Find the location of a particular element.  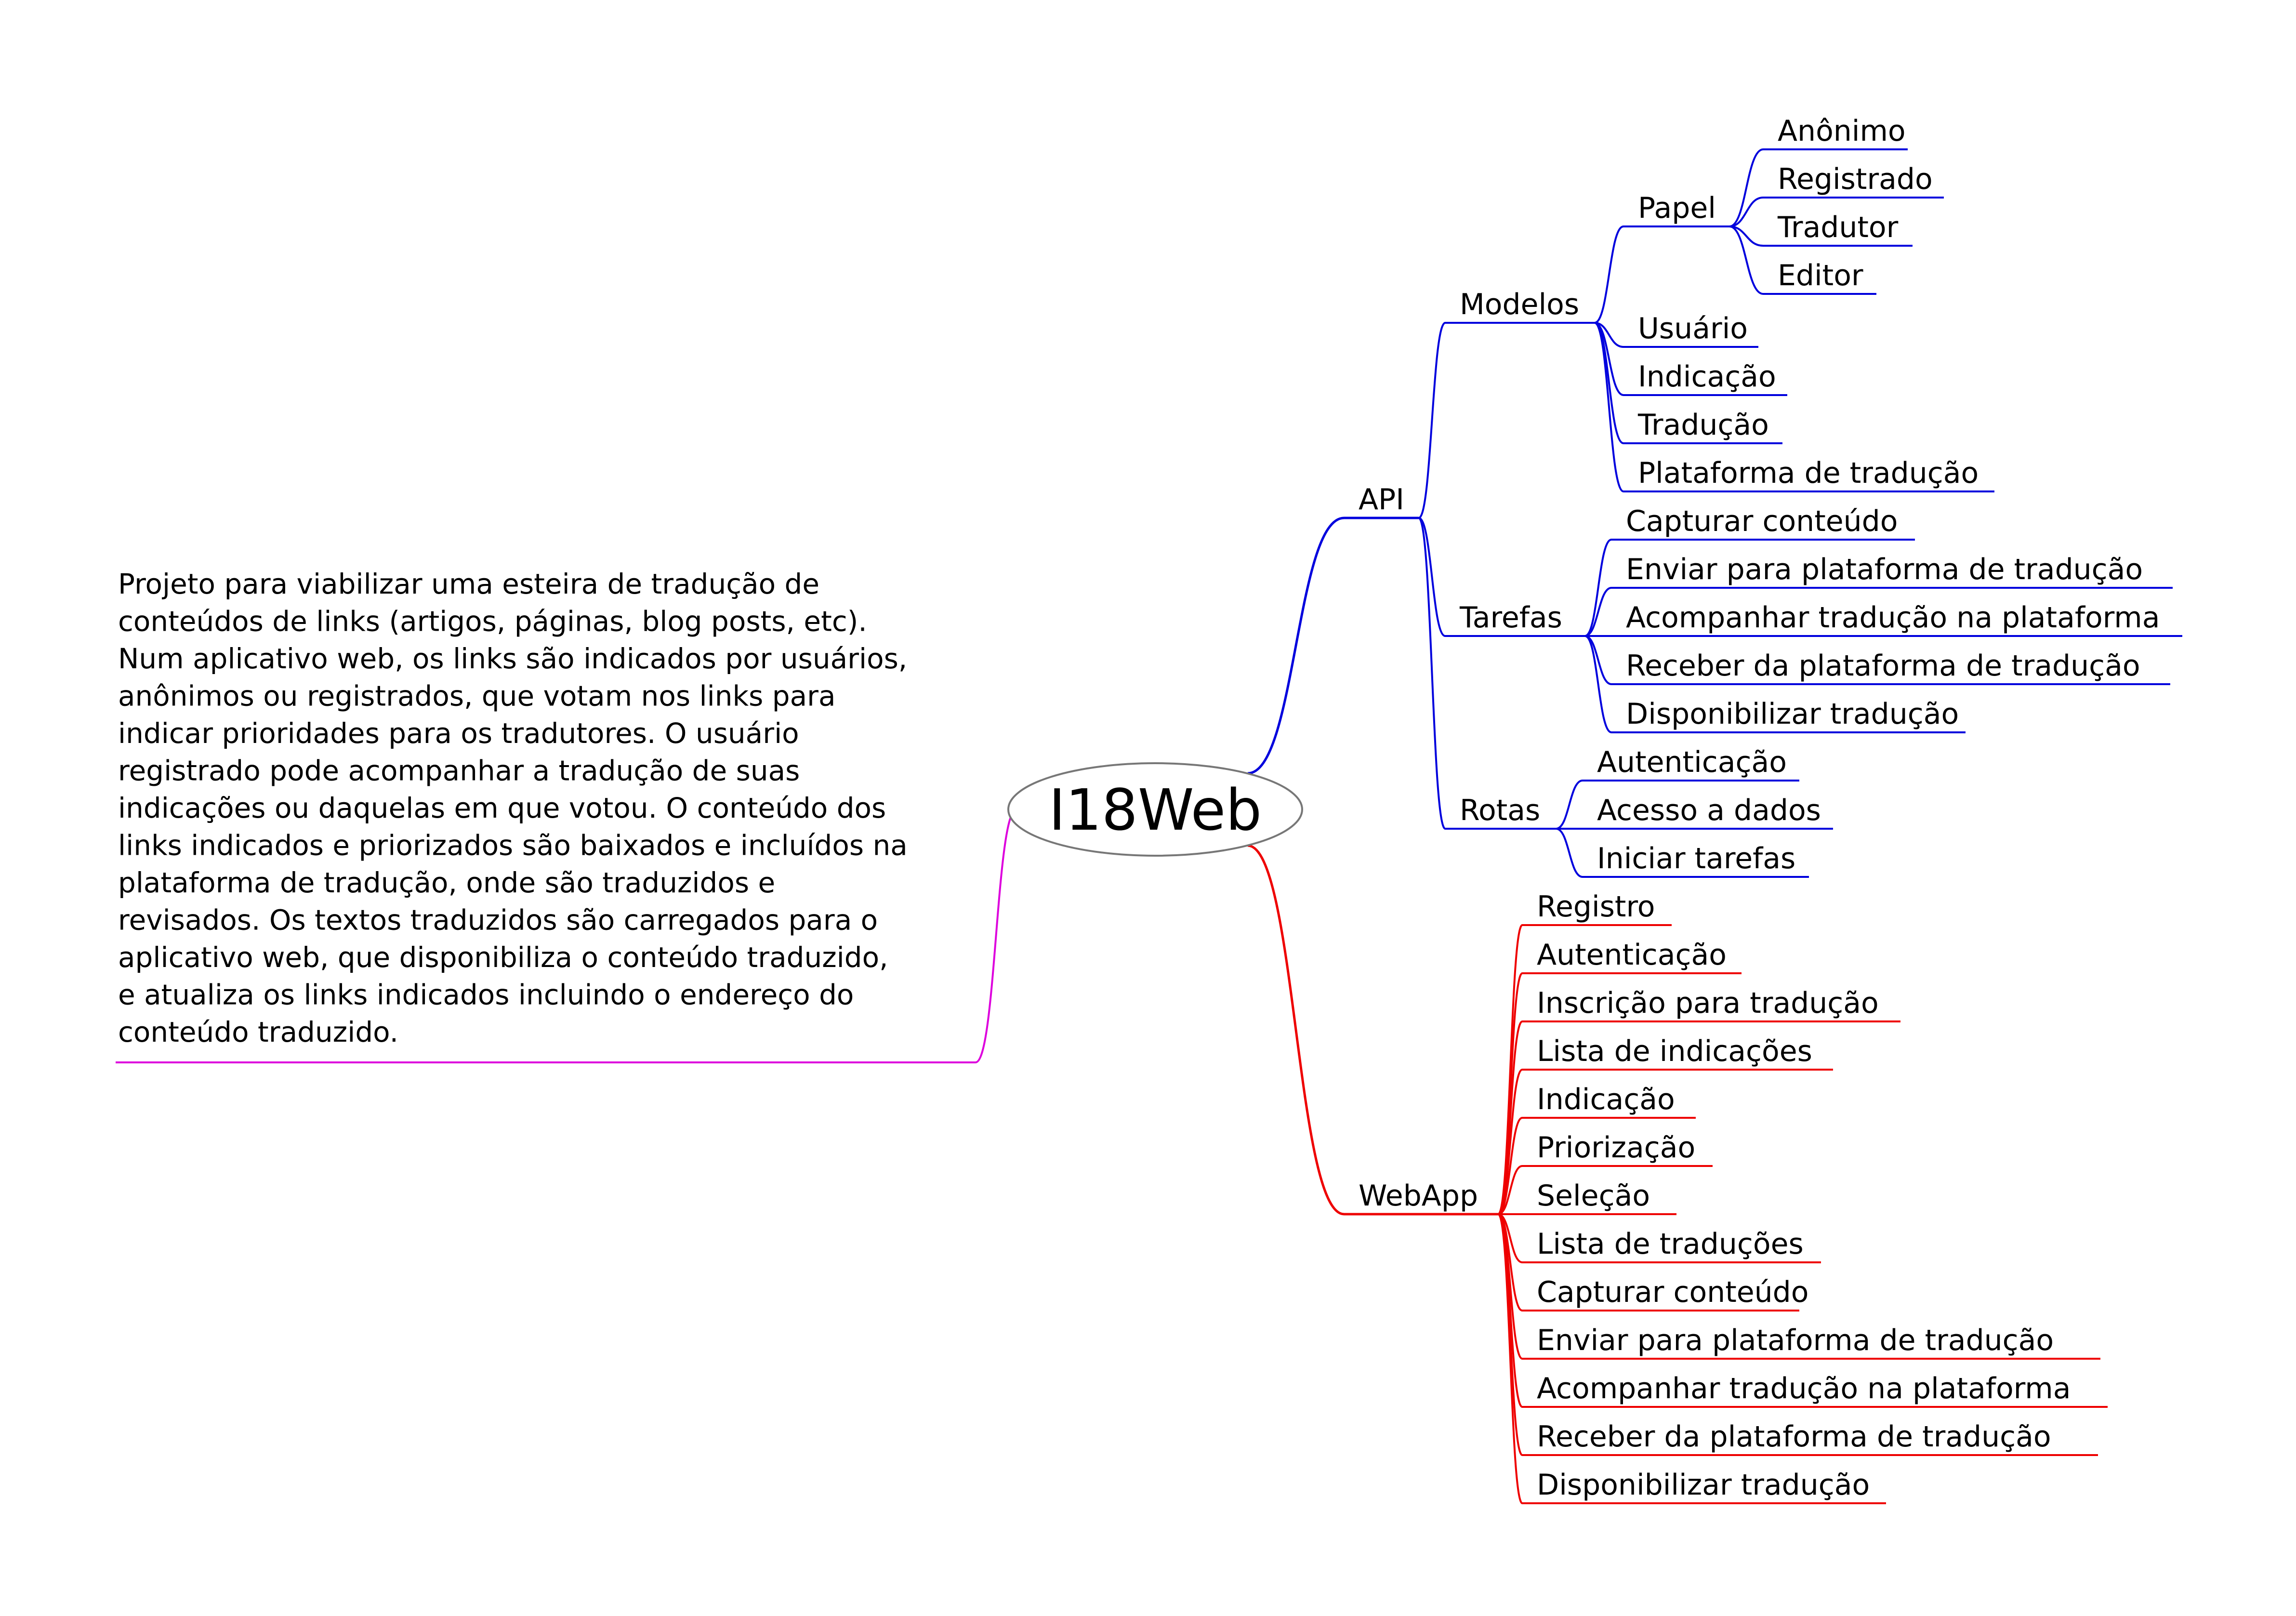

node-tarefas-item-3-connector is located at coordinates (1598, 660).